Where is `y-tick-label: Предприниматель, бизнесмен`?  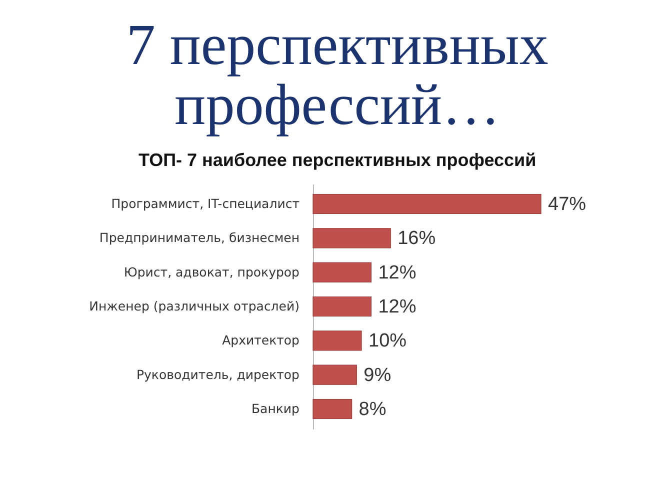 y-tick-label: Предприниматель, бизнесмен is located at coordinates (199, 238).